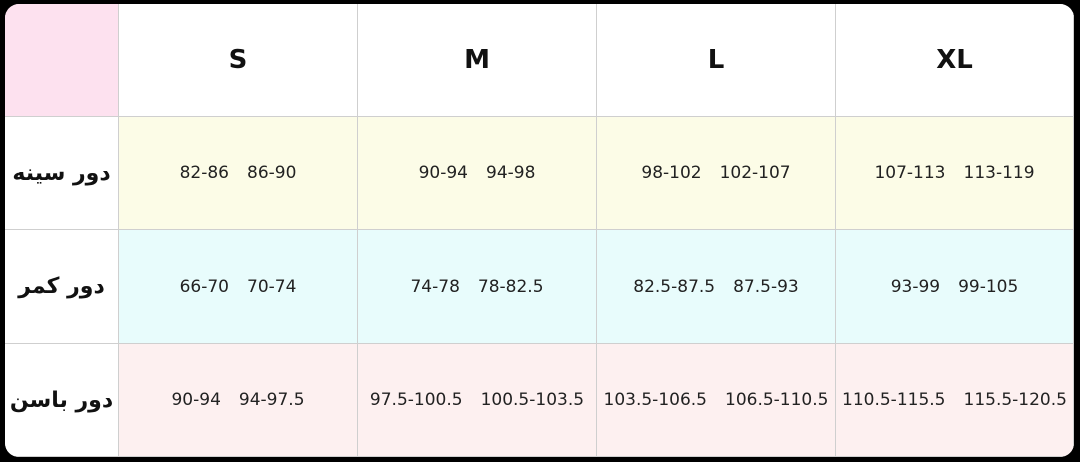  I want to click on measure-range: 110.5-115.5, so click(894, 400).